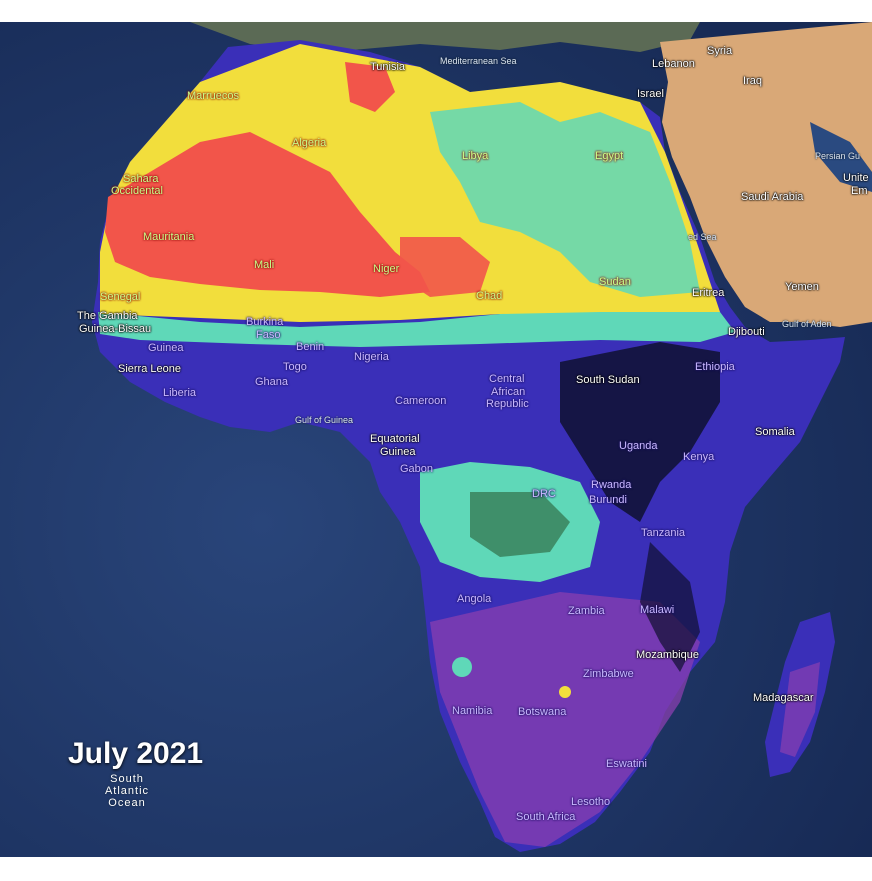 The height and width of the screenshot is (881, 872). I want to click on label-liberia: Liberia, so click(180, 393).